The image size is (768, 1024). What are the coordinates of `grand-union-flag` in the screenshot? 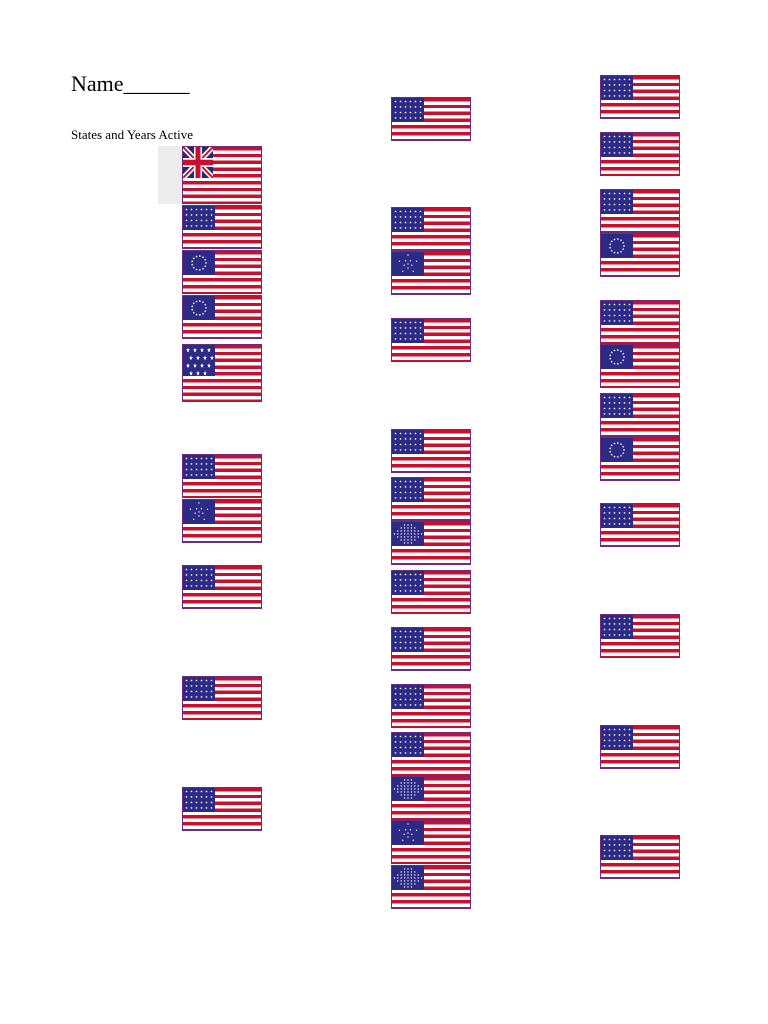 It's located at (222, 175).